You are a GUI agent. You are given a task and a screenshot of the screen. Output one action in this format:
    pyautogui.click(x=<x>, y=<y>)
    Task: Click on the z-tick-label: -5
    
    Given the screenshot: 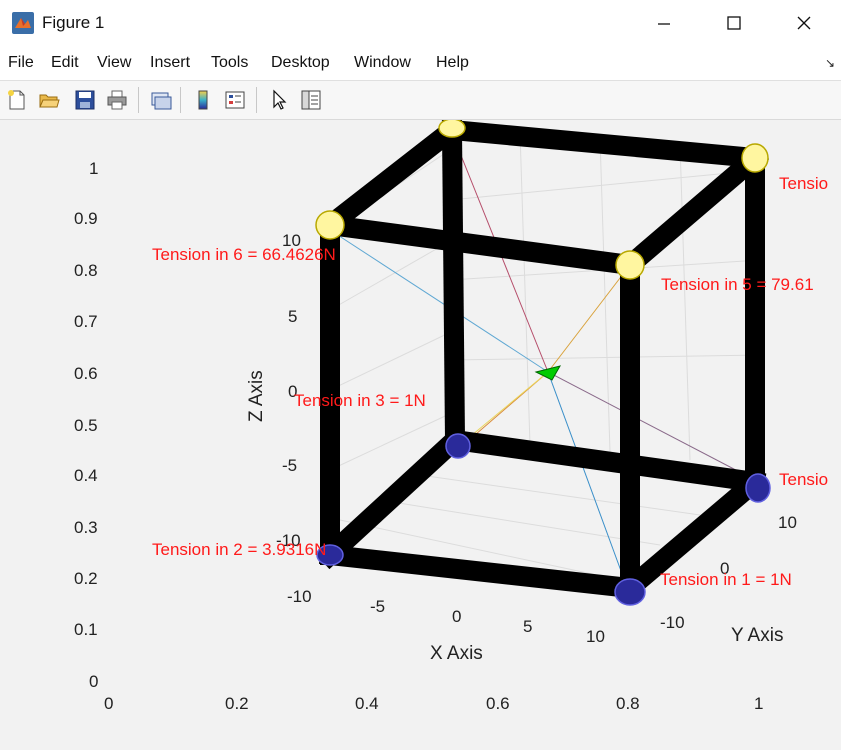 What is the action you would take?
    pyautogui.click(x=289, y=465)
    